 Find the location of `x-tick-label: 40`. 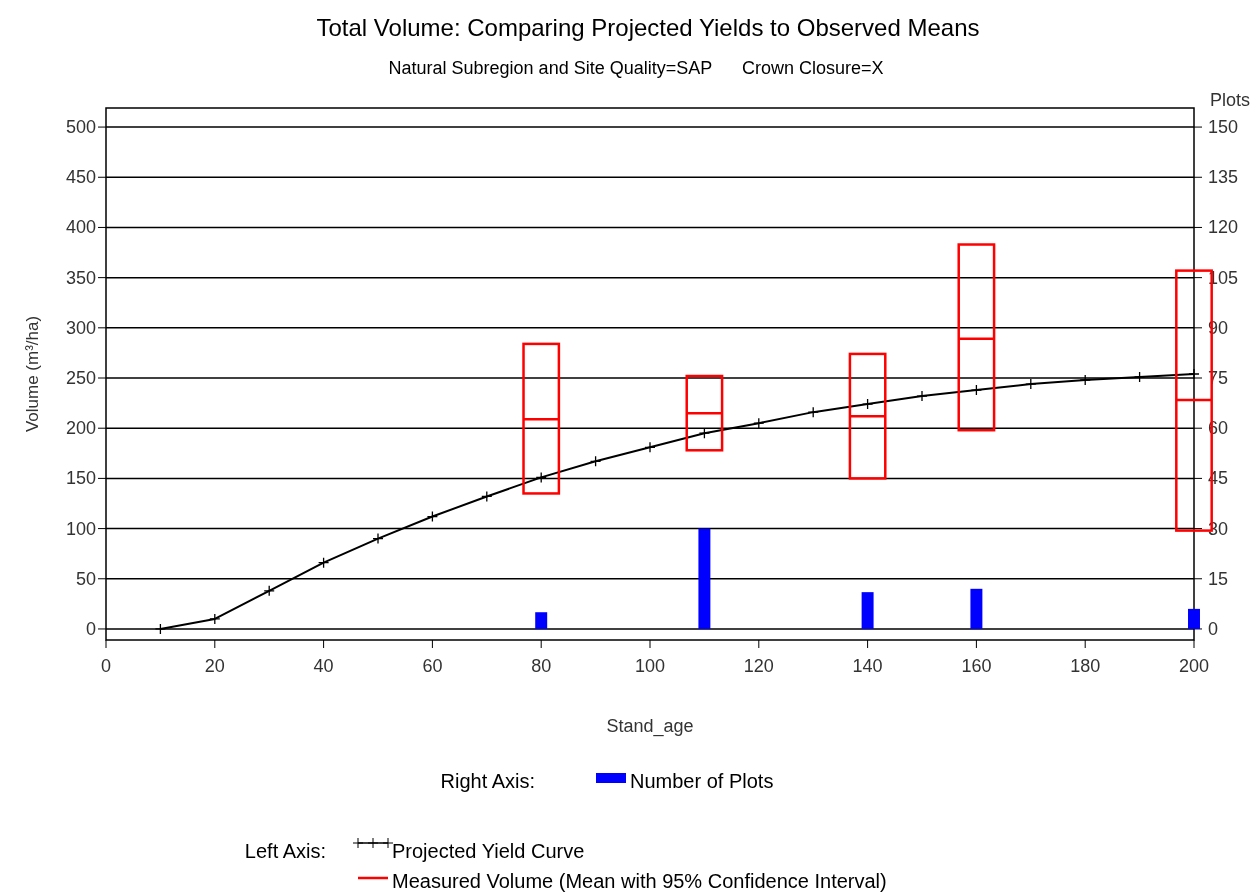

x-tick-label: 40 is located at coordinates (323, 666).